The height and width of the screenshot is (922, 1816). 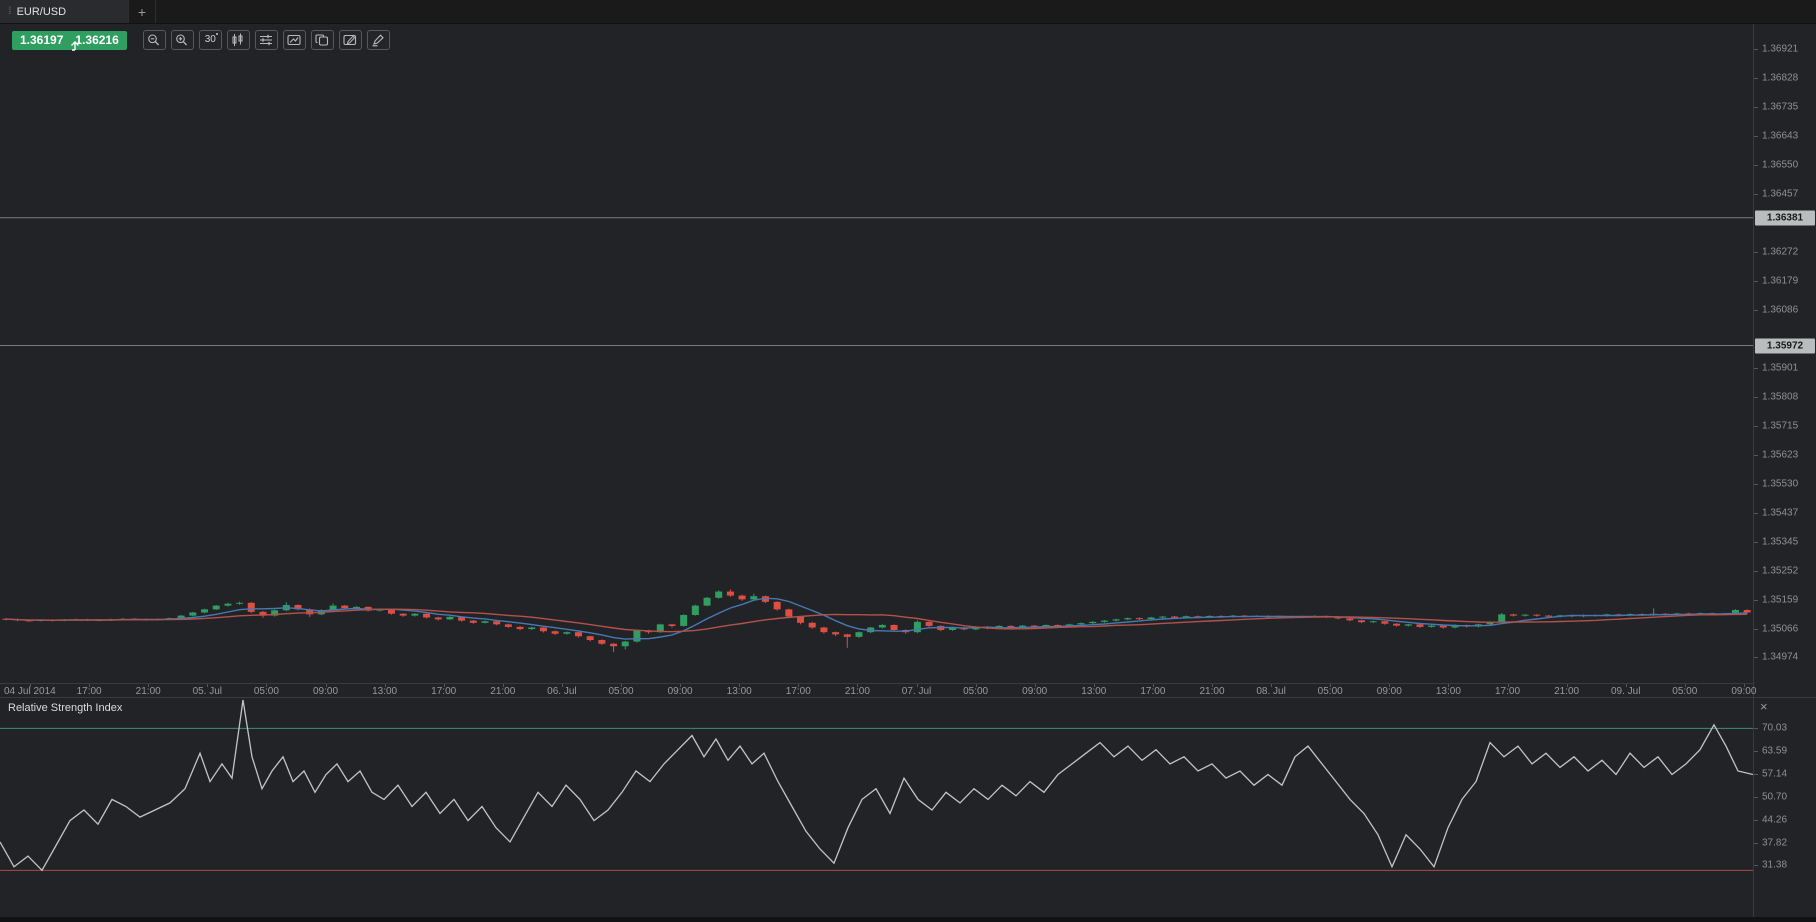 I want to click on new-tab-button: +, so click(x=142, y=11).